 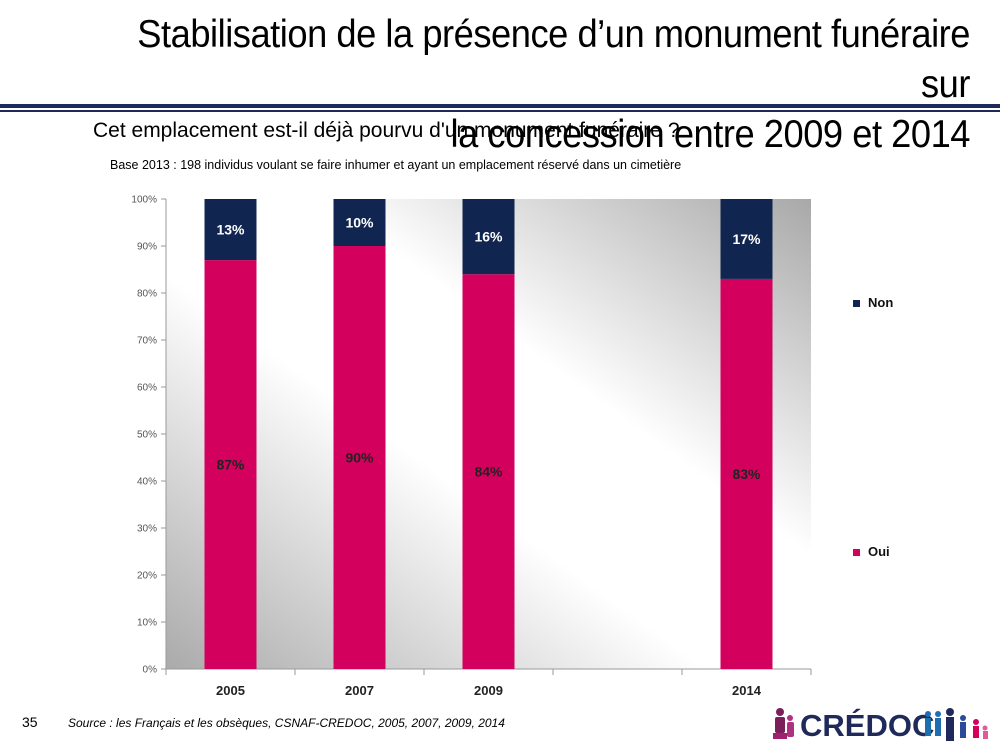 What do you see at coordinates (147, 435) in the screenshot?
I see `y-tick-label: 50%` at bounding box center [147, 435].